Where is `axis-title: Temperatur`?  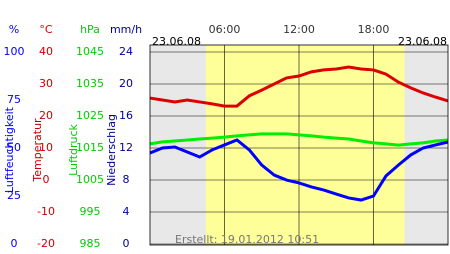 axis-title: Temperatur is located at coordinates (37, 150).